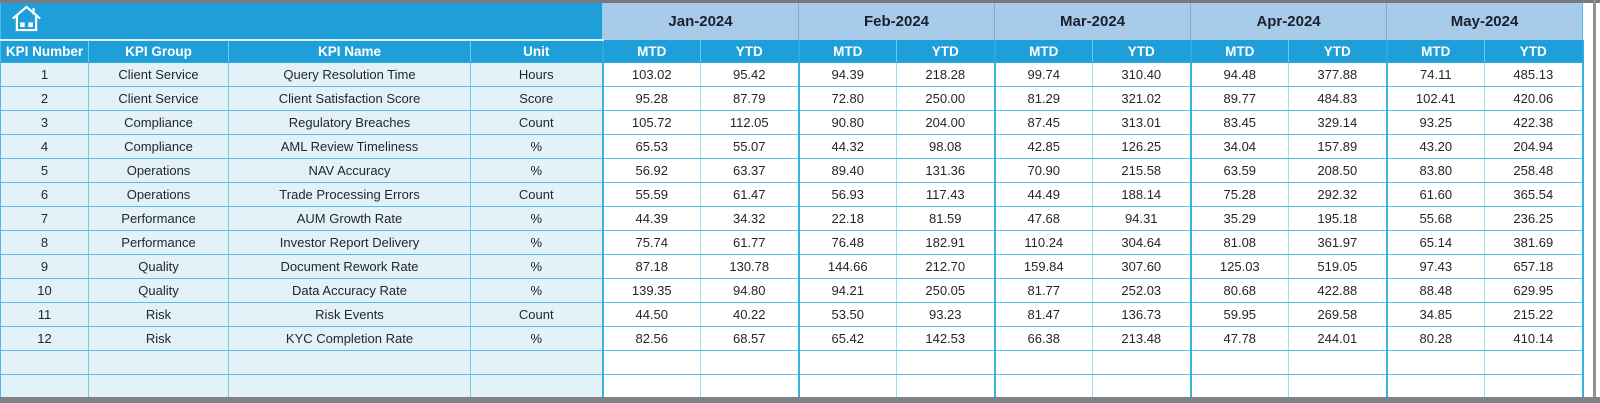 The height and width of the screenshot is (403, 1600). What do you see at coordinates (26, 18) in the screenshot?
I see `home-icon` at bounding box center [26, 18].